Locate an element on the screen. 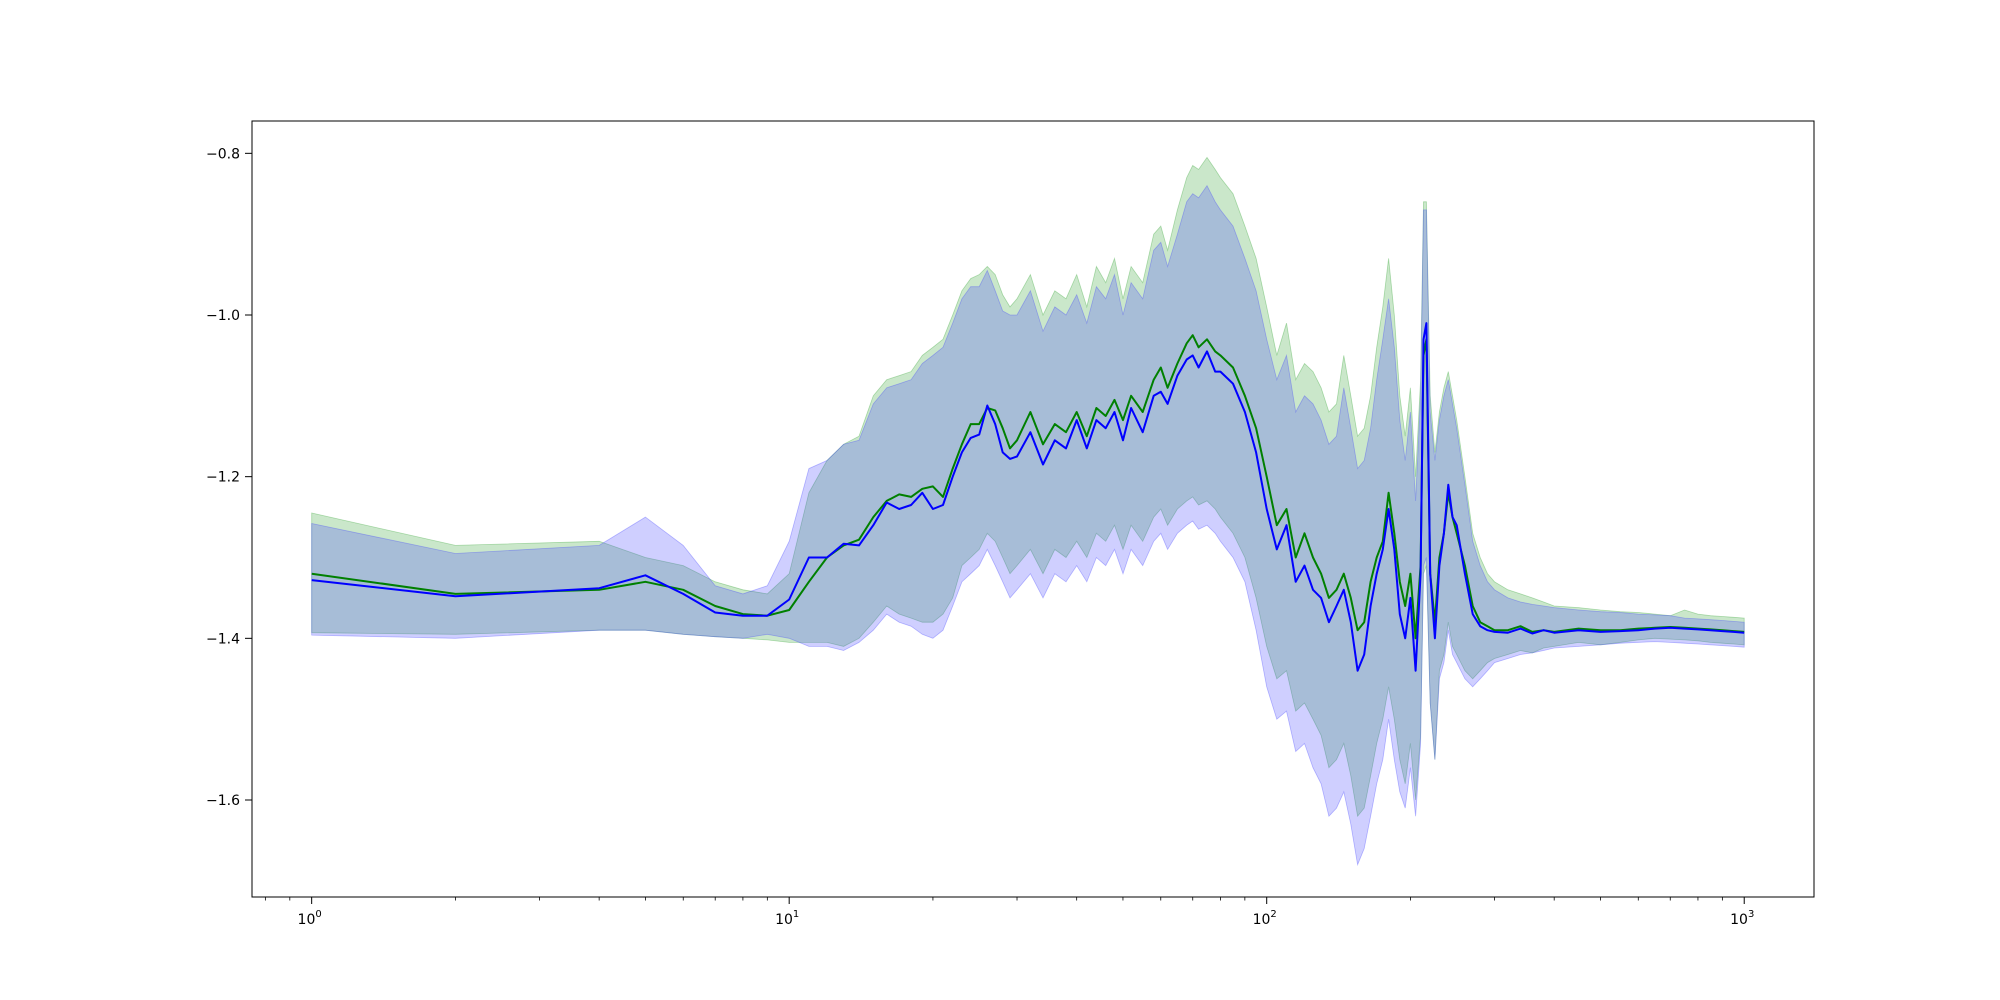 The image size is (2000, 1000). x-tick-label: 10³ is located at coordinates (1742, 918).